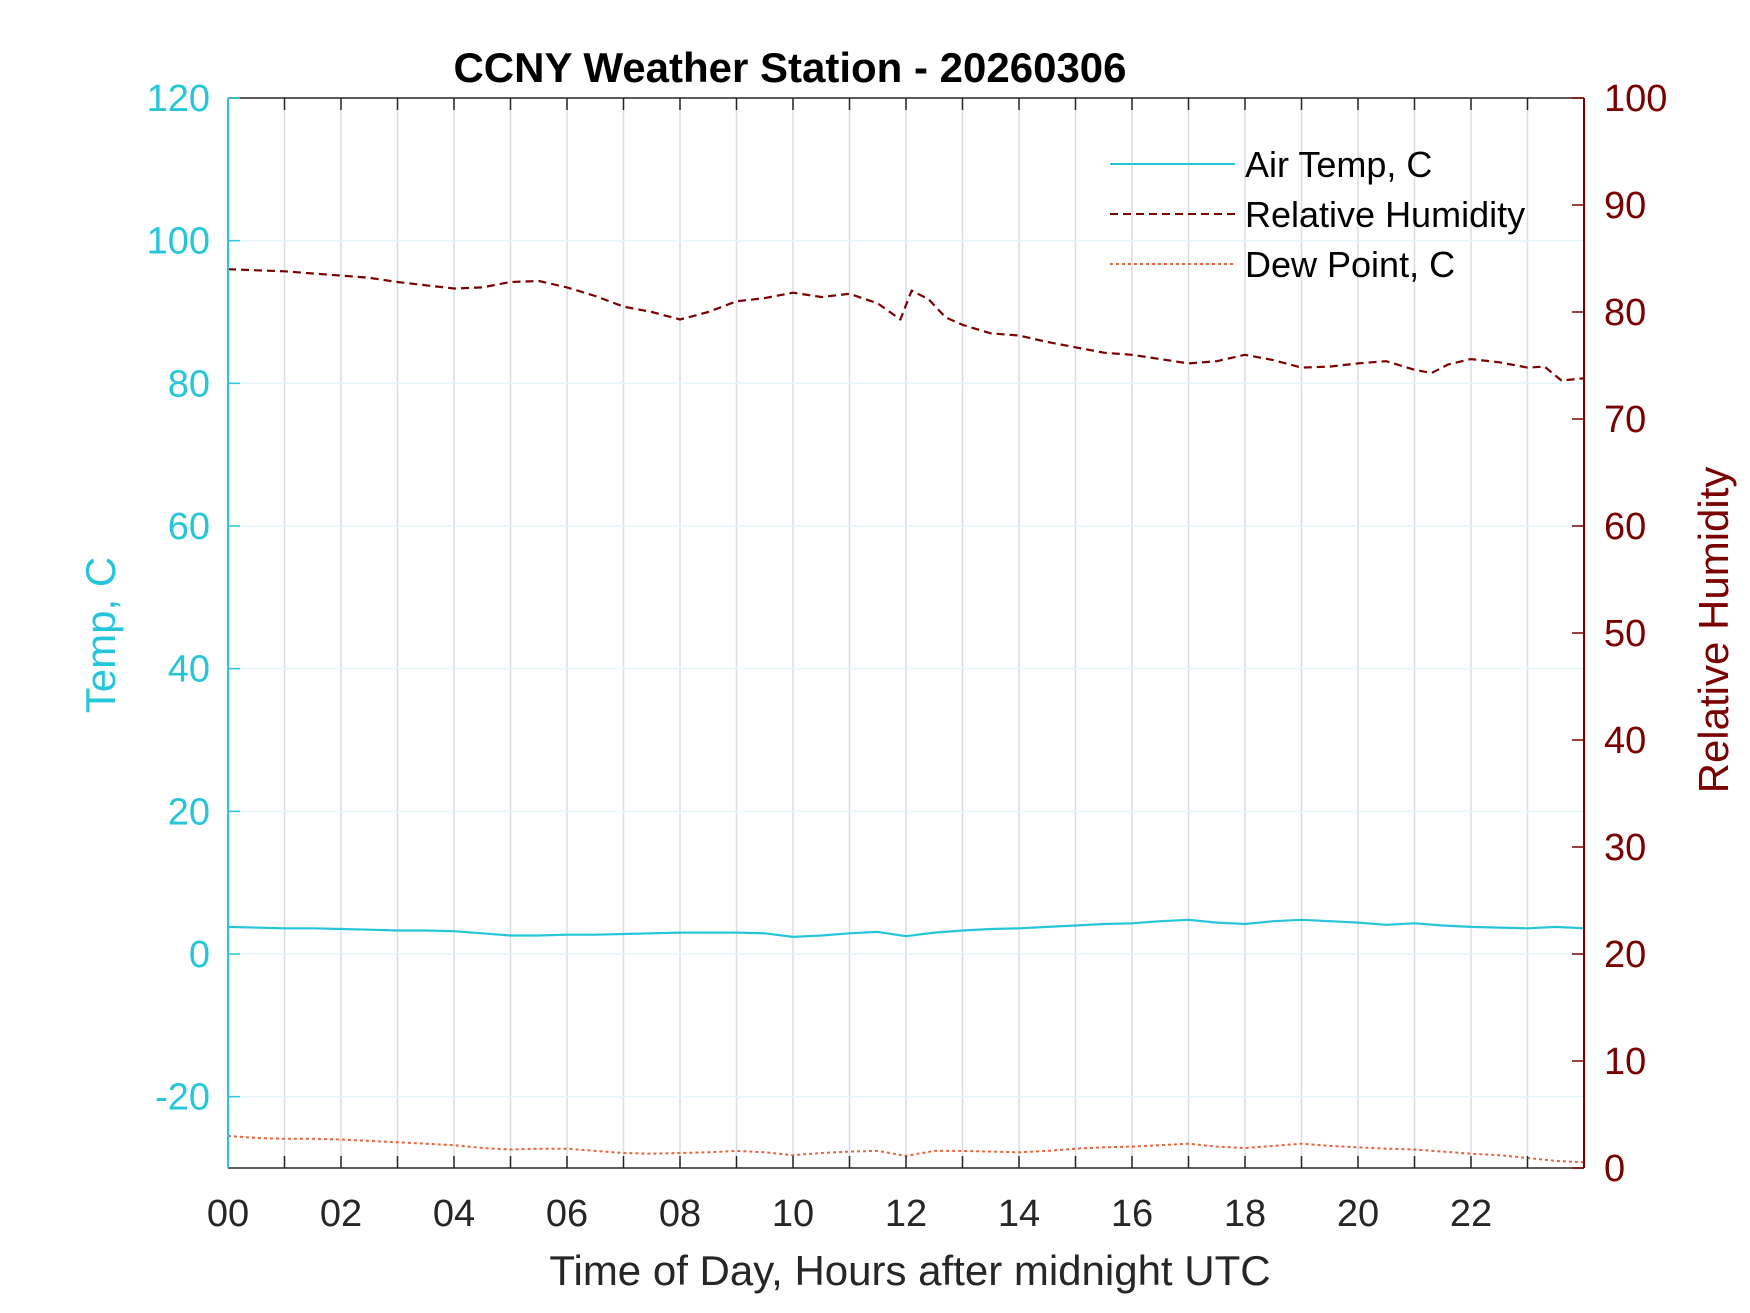  Describe the element at coordinates (228, 1214) in the screenshot. I see `x-tick-label: 00` at that location.